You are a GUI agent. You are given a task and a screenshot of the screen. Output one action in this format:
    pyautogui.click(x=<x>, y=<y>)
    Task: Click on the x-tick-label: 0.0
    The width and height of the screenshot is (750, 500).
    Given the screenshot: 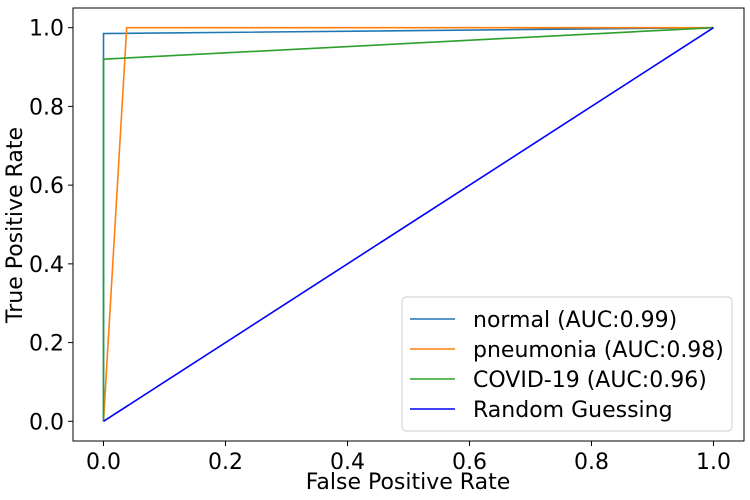 What is the action you would take?
    pyautogui.click(x=103, y=462)
    